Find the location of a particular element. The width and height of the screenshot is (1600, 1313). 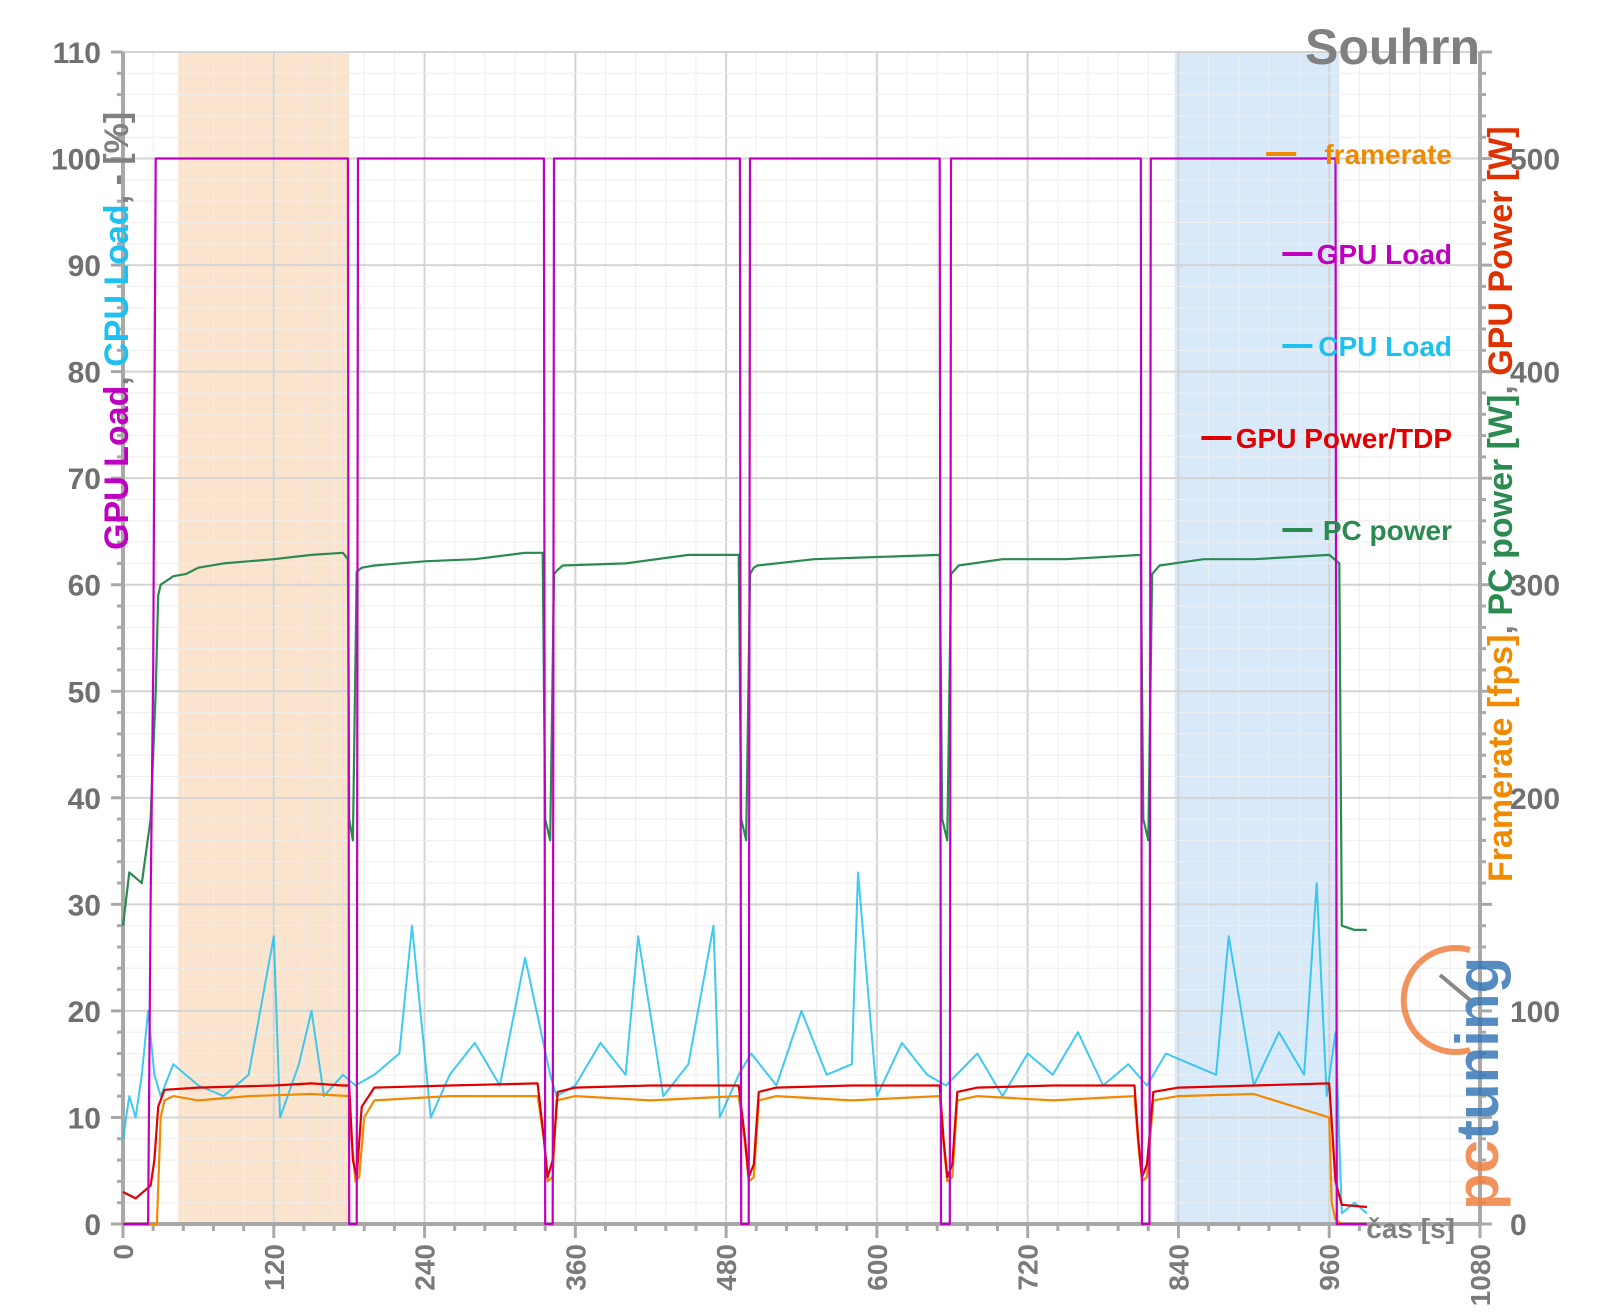

left-axis-title: GPU Load, CPU Load, - [%] is located at coordinates (117, 331).